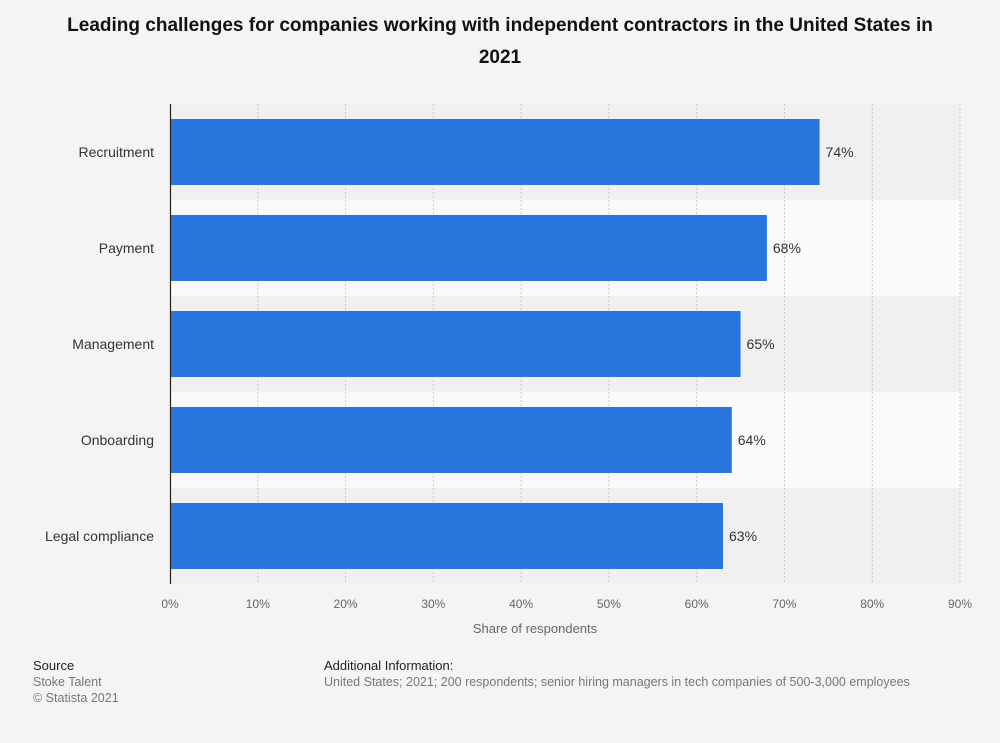  Describe the element at coordinates (535, 628) in the screenshot. I see `x-axis-title: Share of respondents` at that location.